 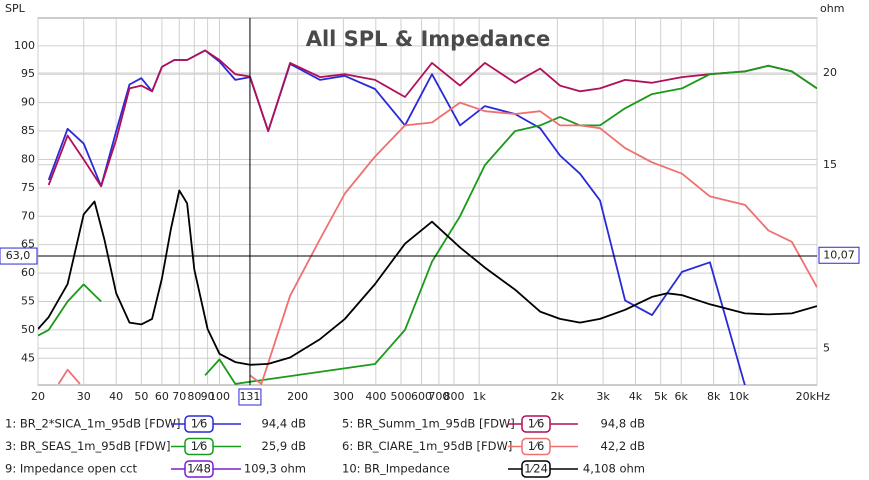 I want to click on x-tick-label: 5k, so click(x=661, y=396).